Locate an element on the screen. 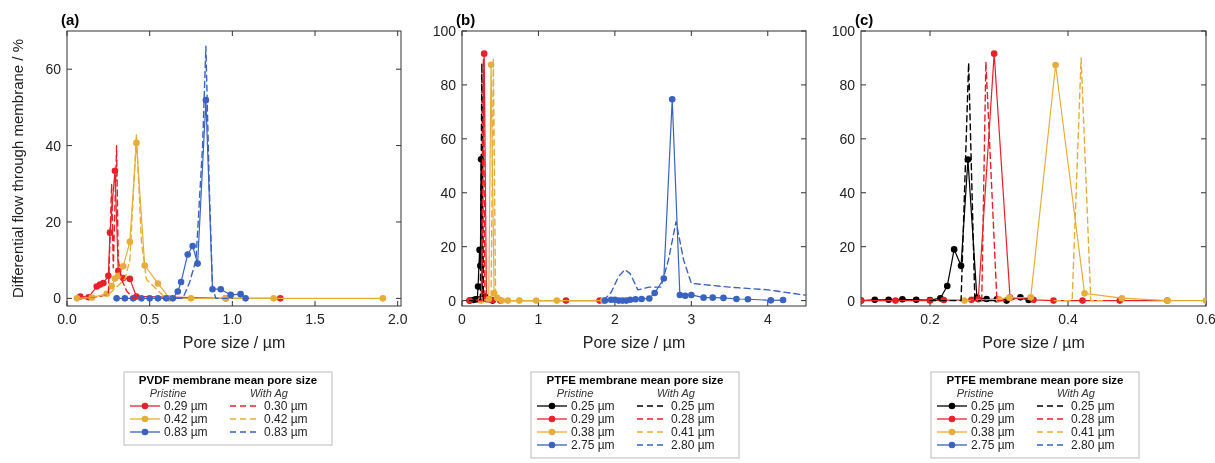 This screenshot has height=463, width=1215. legend-label: 0.30 µm is located at coordinates (286, 406).